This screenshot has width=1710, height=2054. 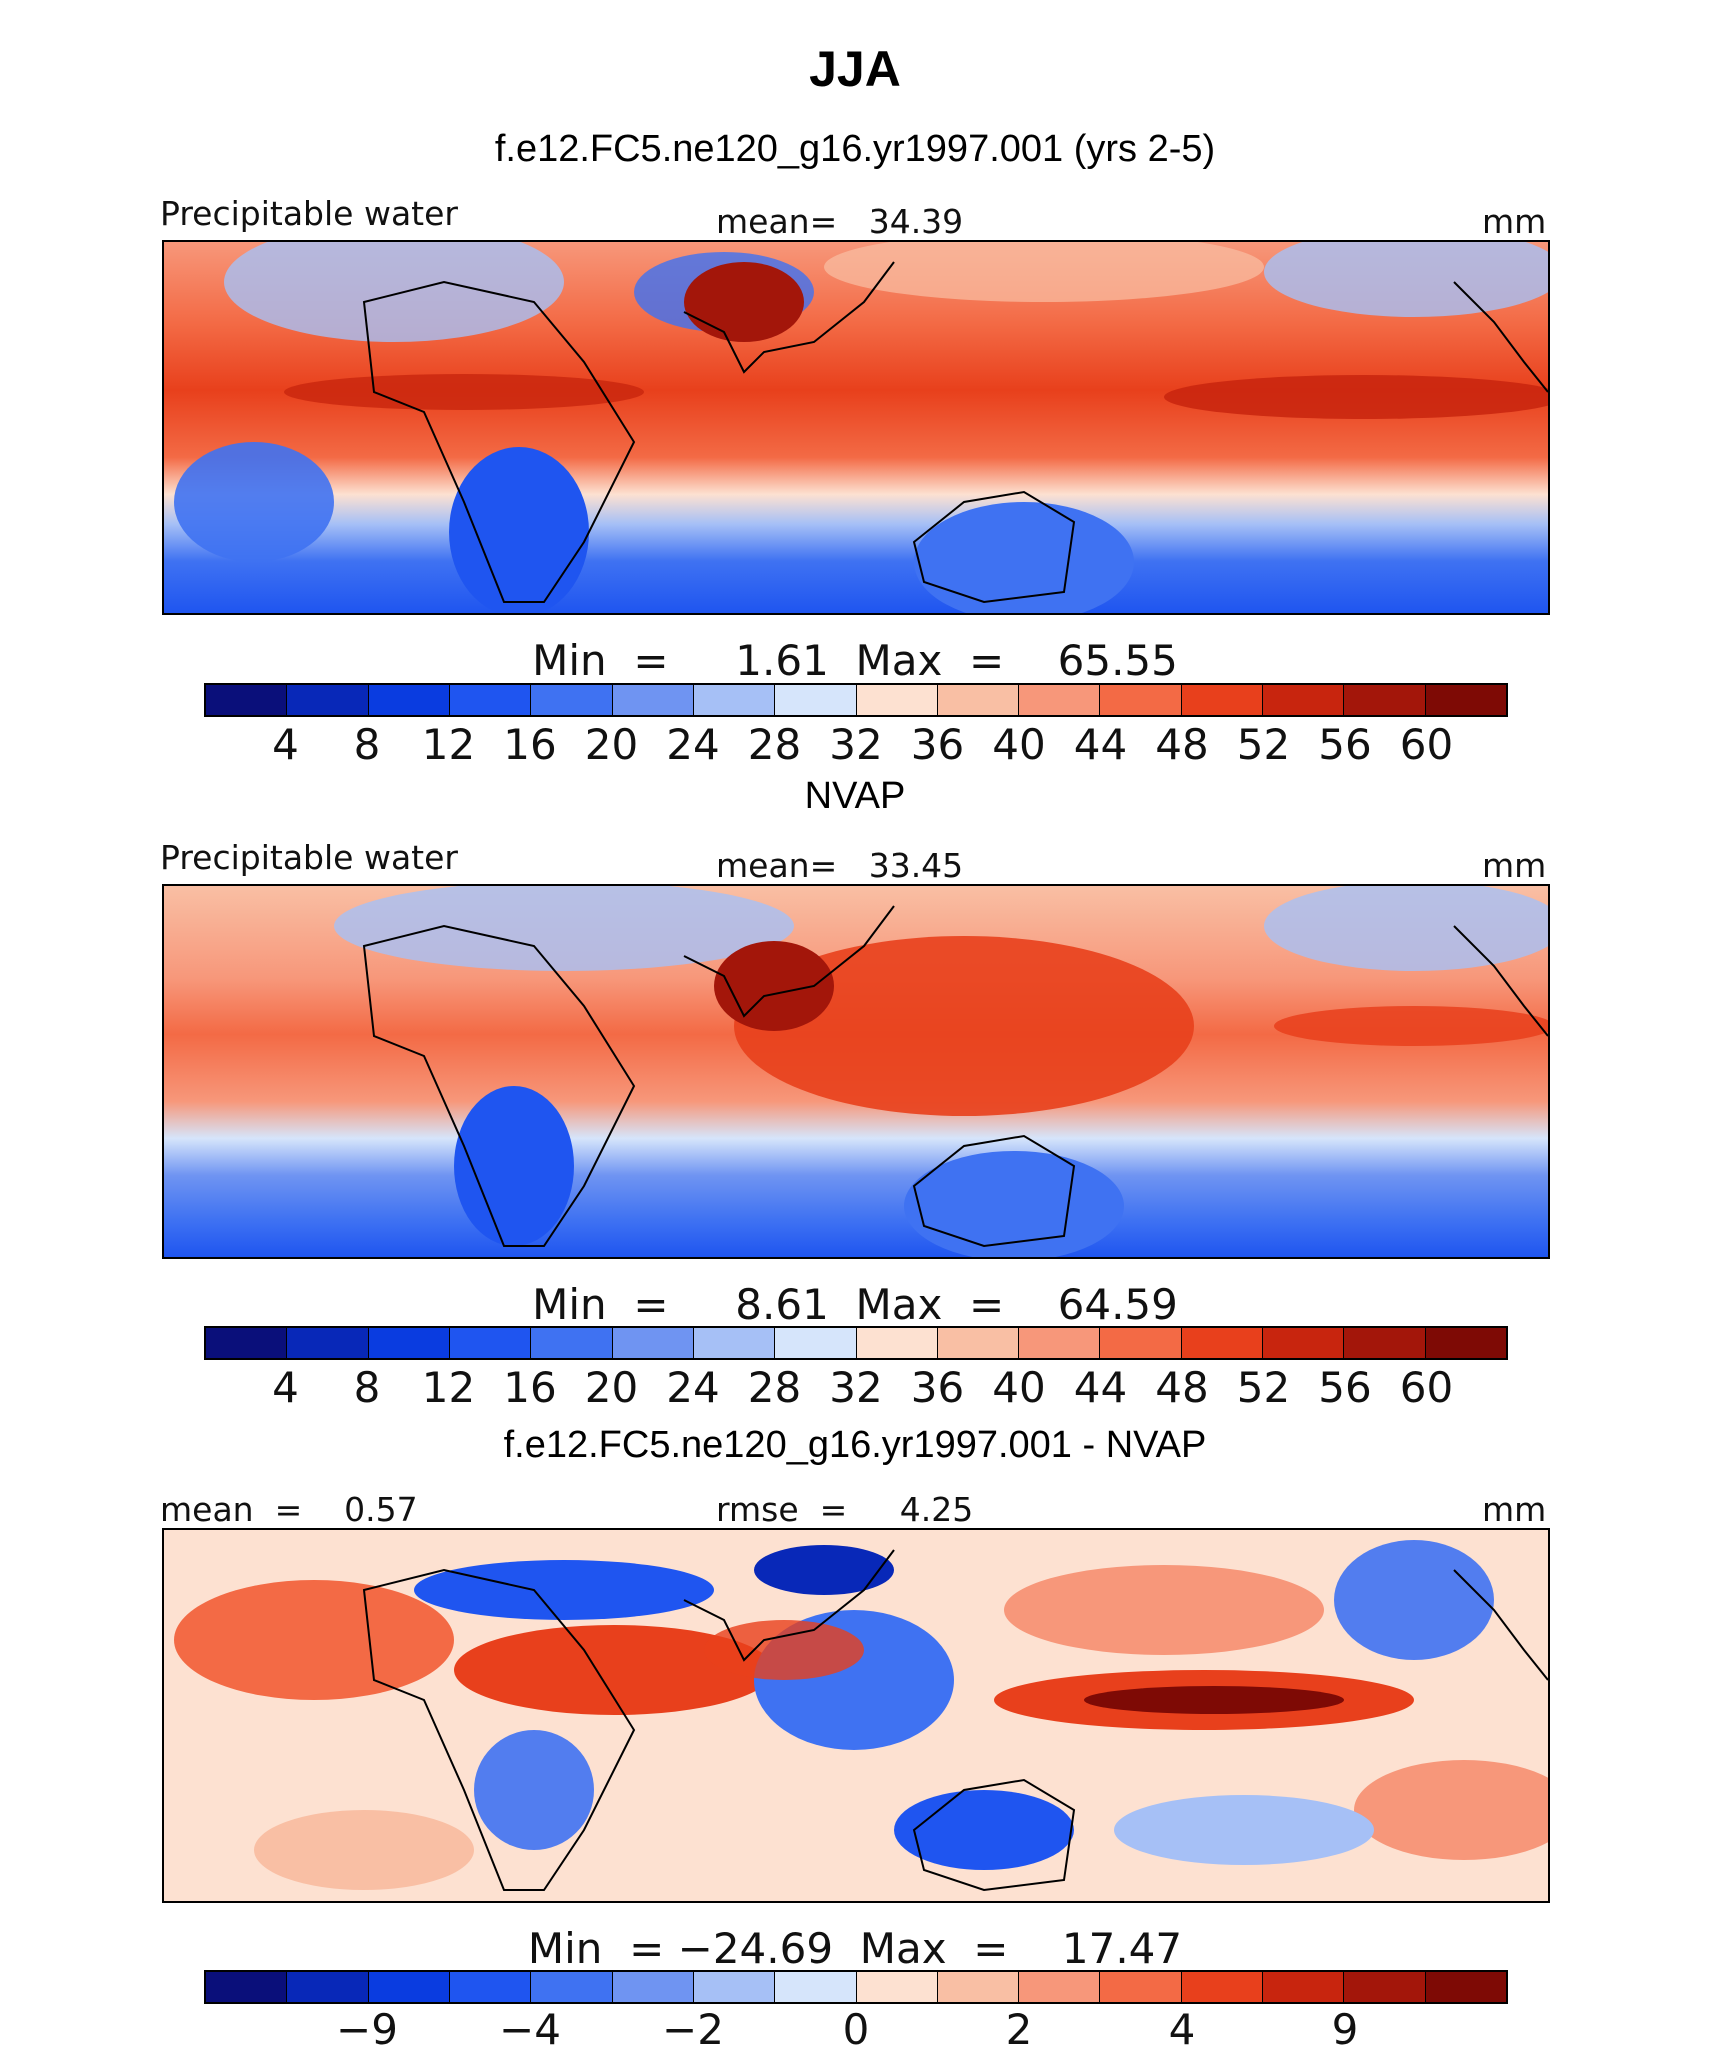 What do you see at coordinates (309, 857) in the screenshot?
I see `panel-2-variable-label: Precipitable water` at bounding box center [309, 857].